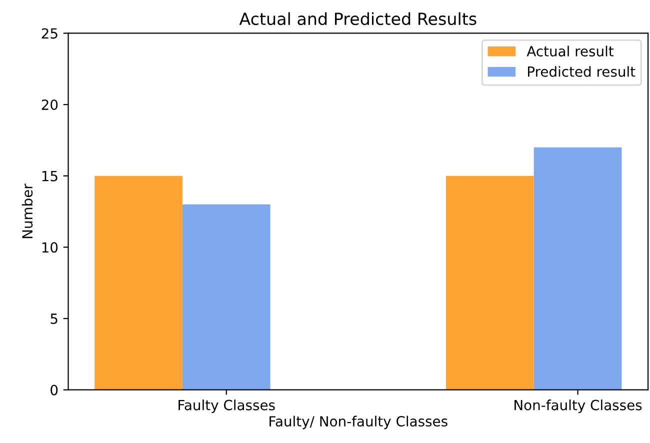 This screenshot has width=650, height=443. Describe the element at coordinates (54, 319) in the screenshot. I see `y-tick-label: 5` at that location.